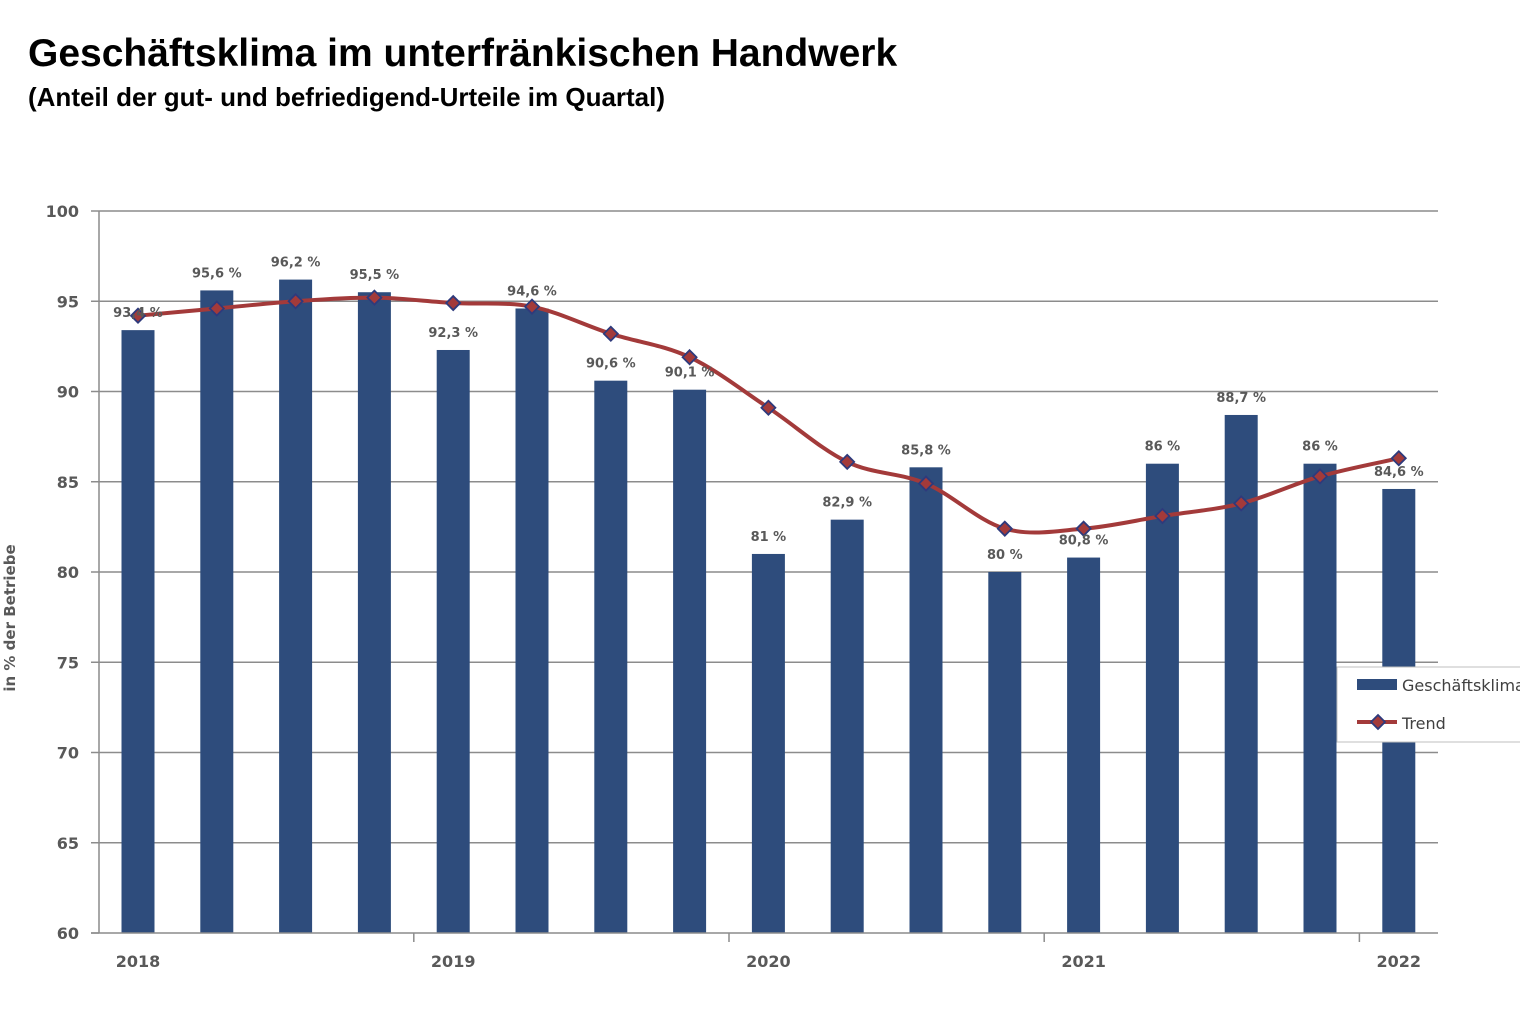  I want to click on data-label: 80 %, so click(1005, 555).